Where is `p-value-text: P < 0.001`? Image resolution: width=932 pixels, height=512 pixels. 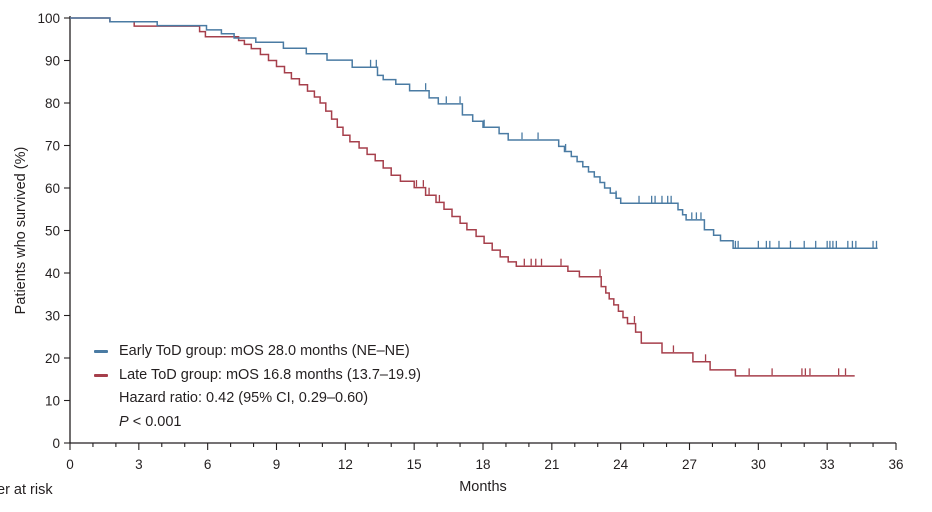 p-value-text: P < 0.001 is located at coordinates (257, 423).